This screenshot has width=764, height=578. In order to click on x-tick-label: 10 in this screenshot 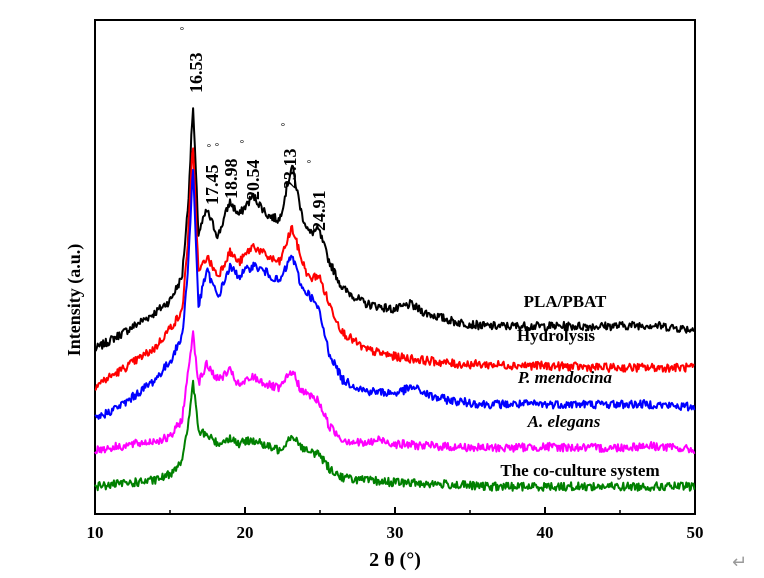, I will do `click(95, 532)`.